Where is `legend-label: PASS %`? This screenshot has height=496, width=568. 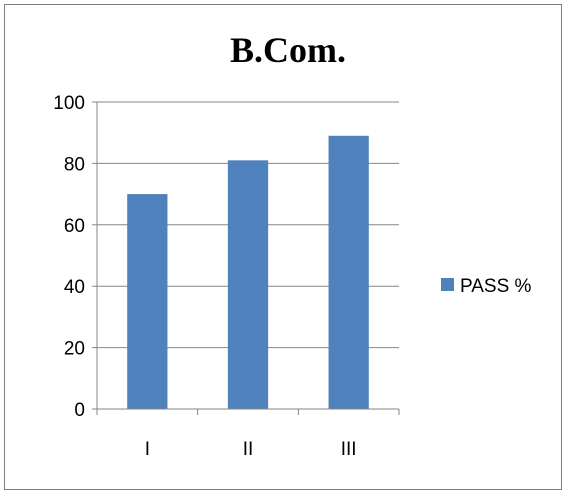 legend-label: PASS % is located at coordinates (496, 286).